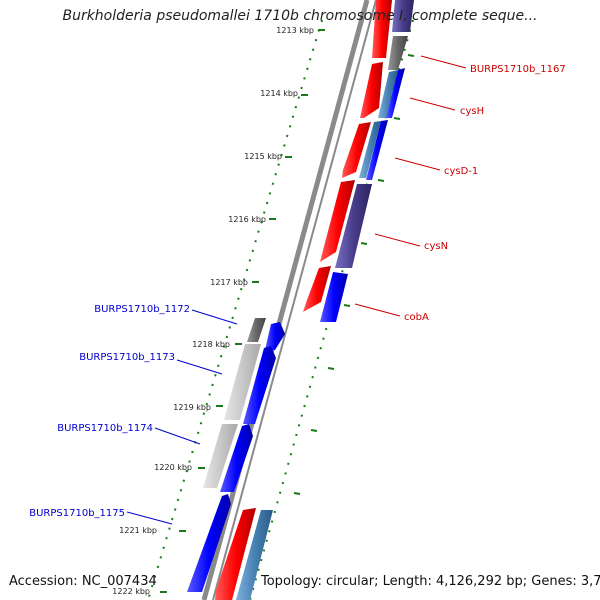 This screenshot has width=600, height=600. Describe the element at coordinates (263, 156) in the screenshot. I see `tick-label: 1215 kbp` at that location.